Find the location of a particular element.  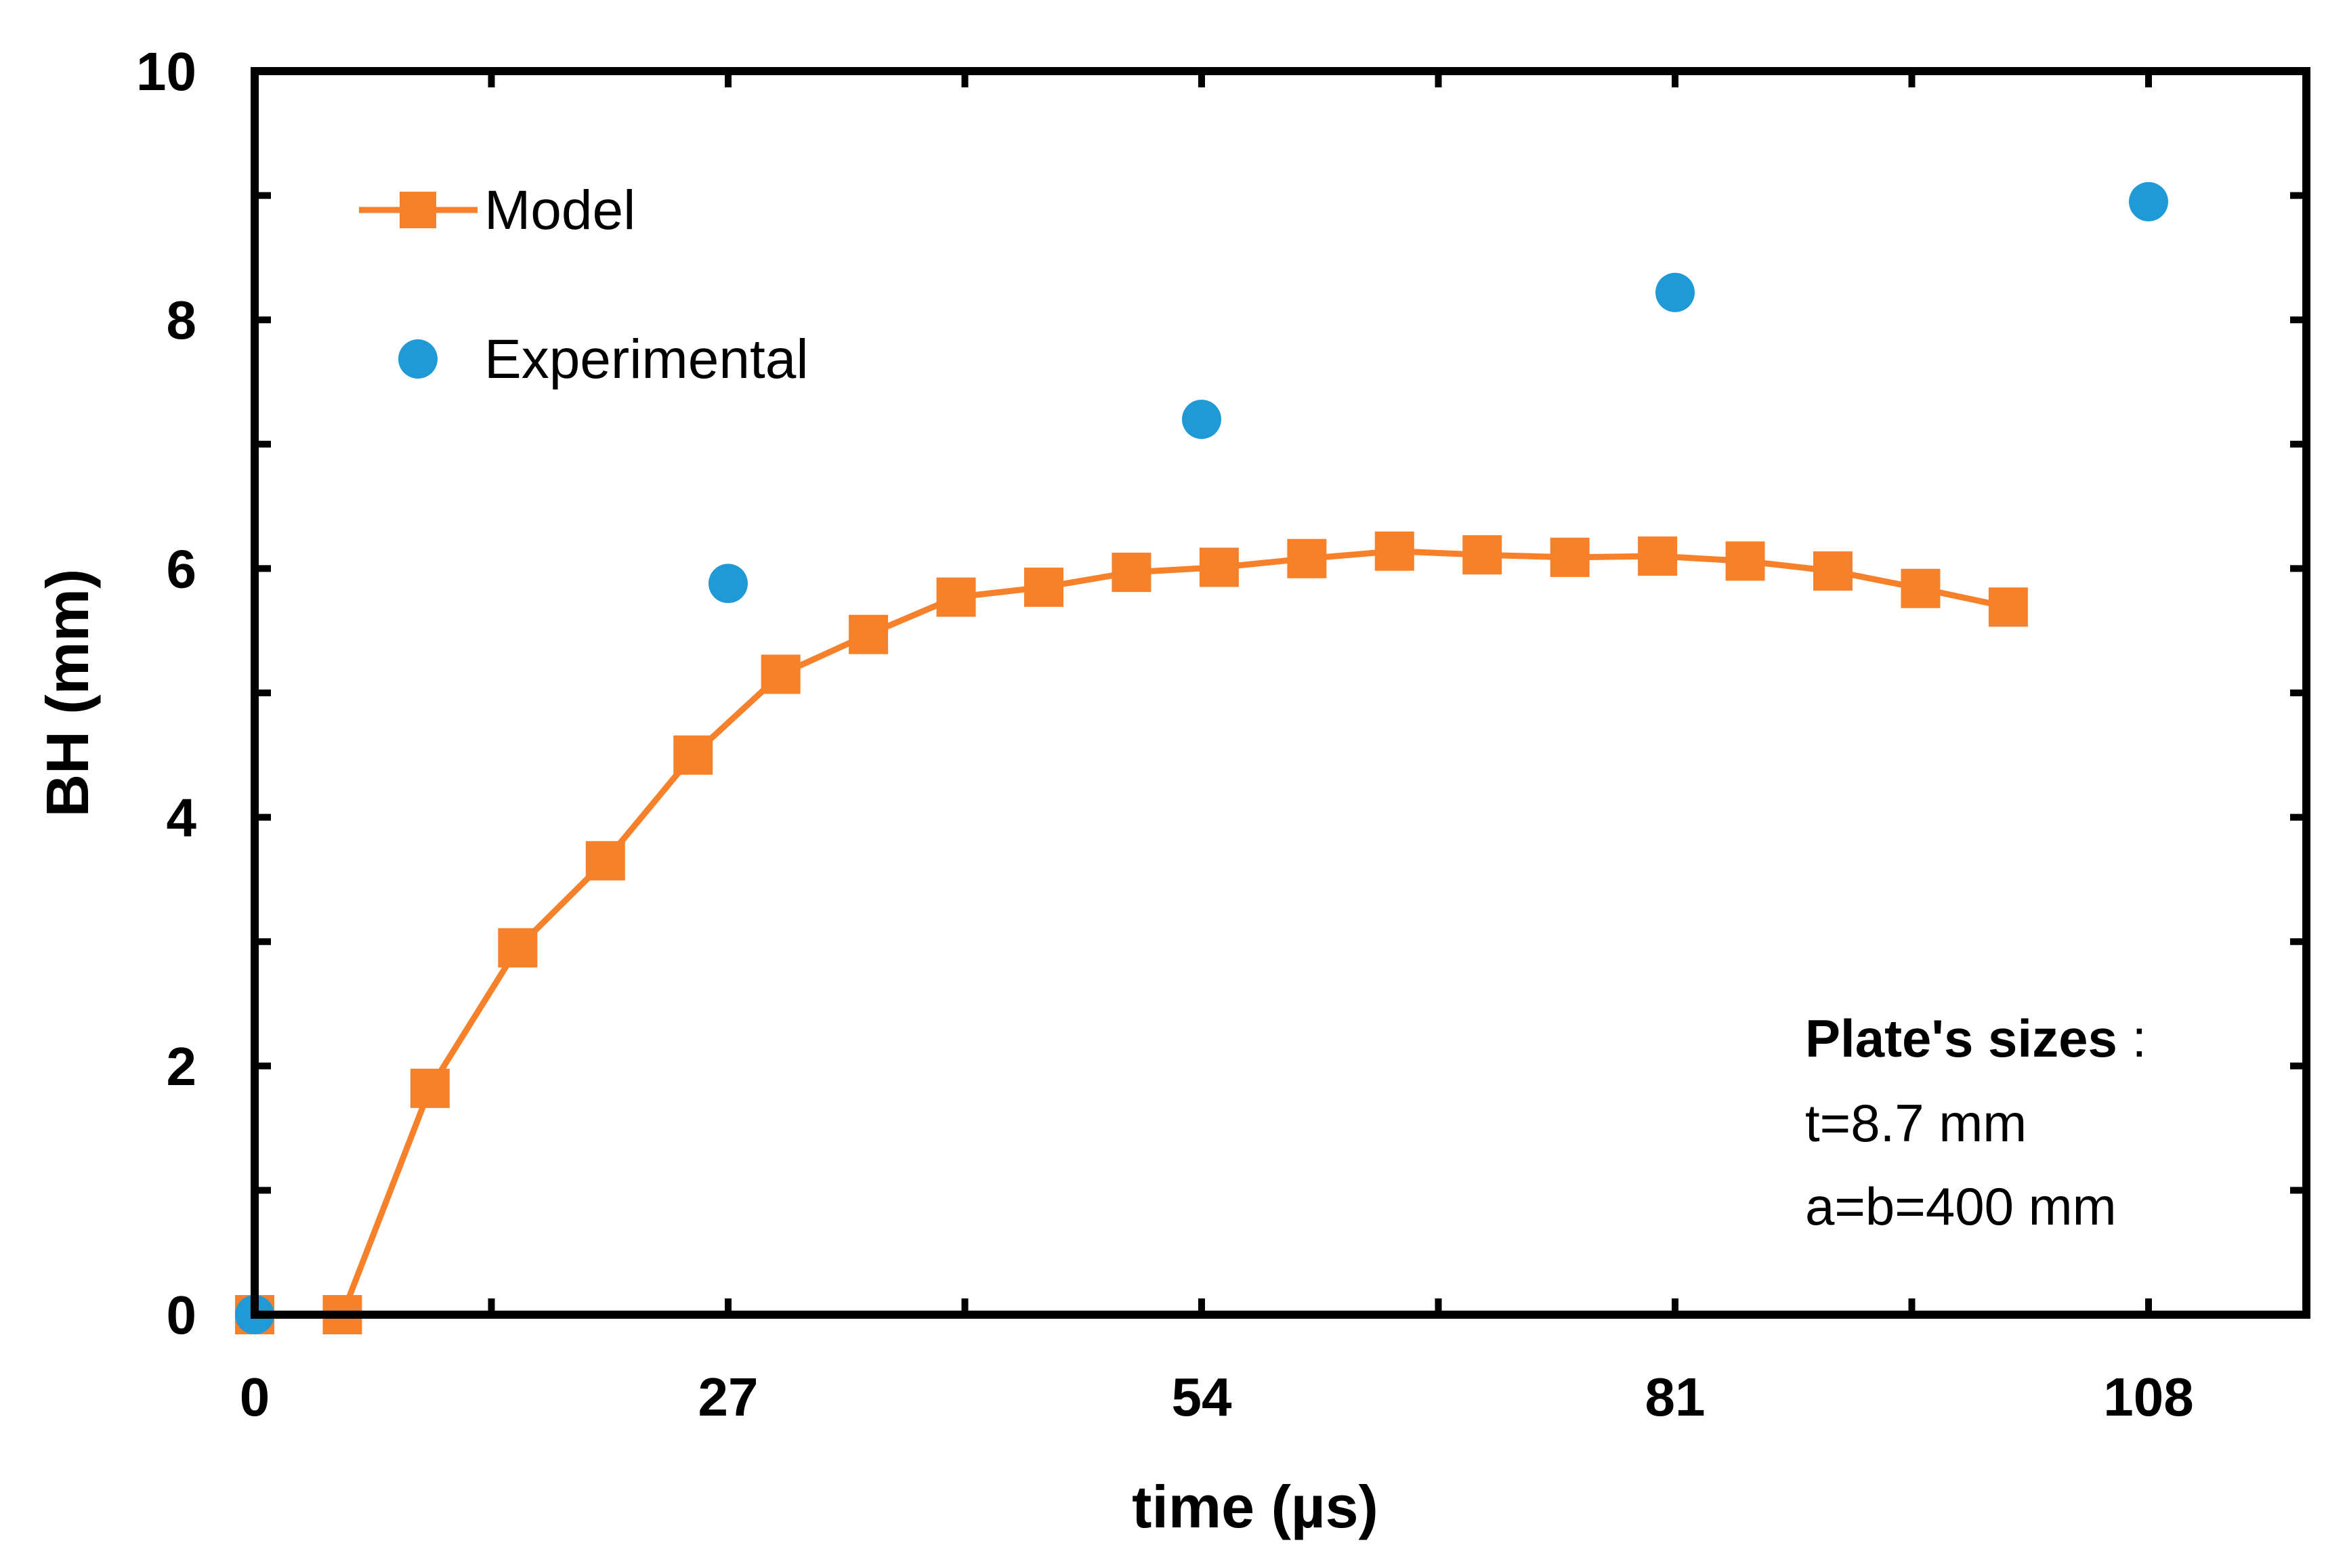

legend-experimental-label: Experimental is located at coordinates (646, 359).